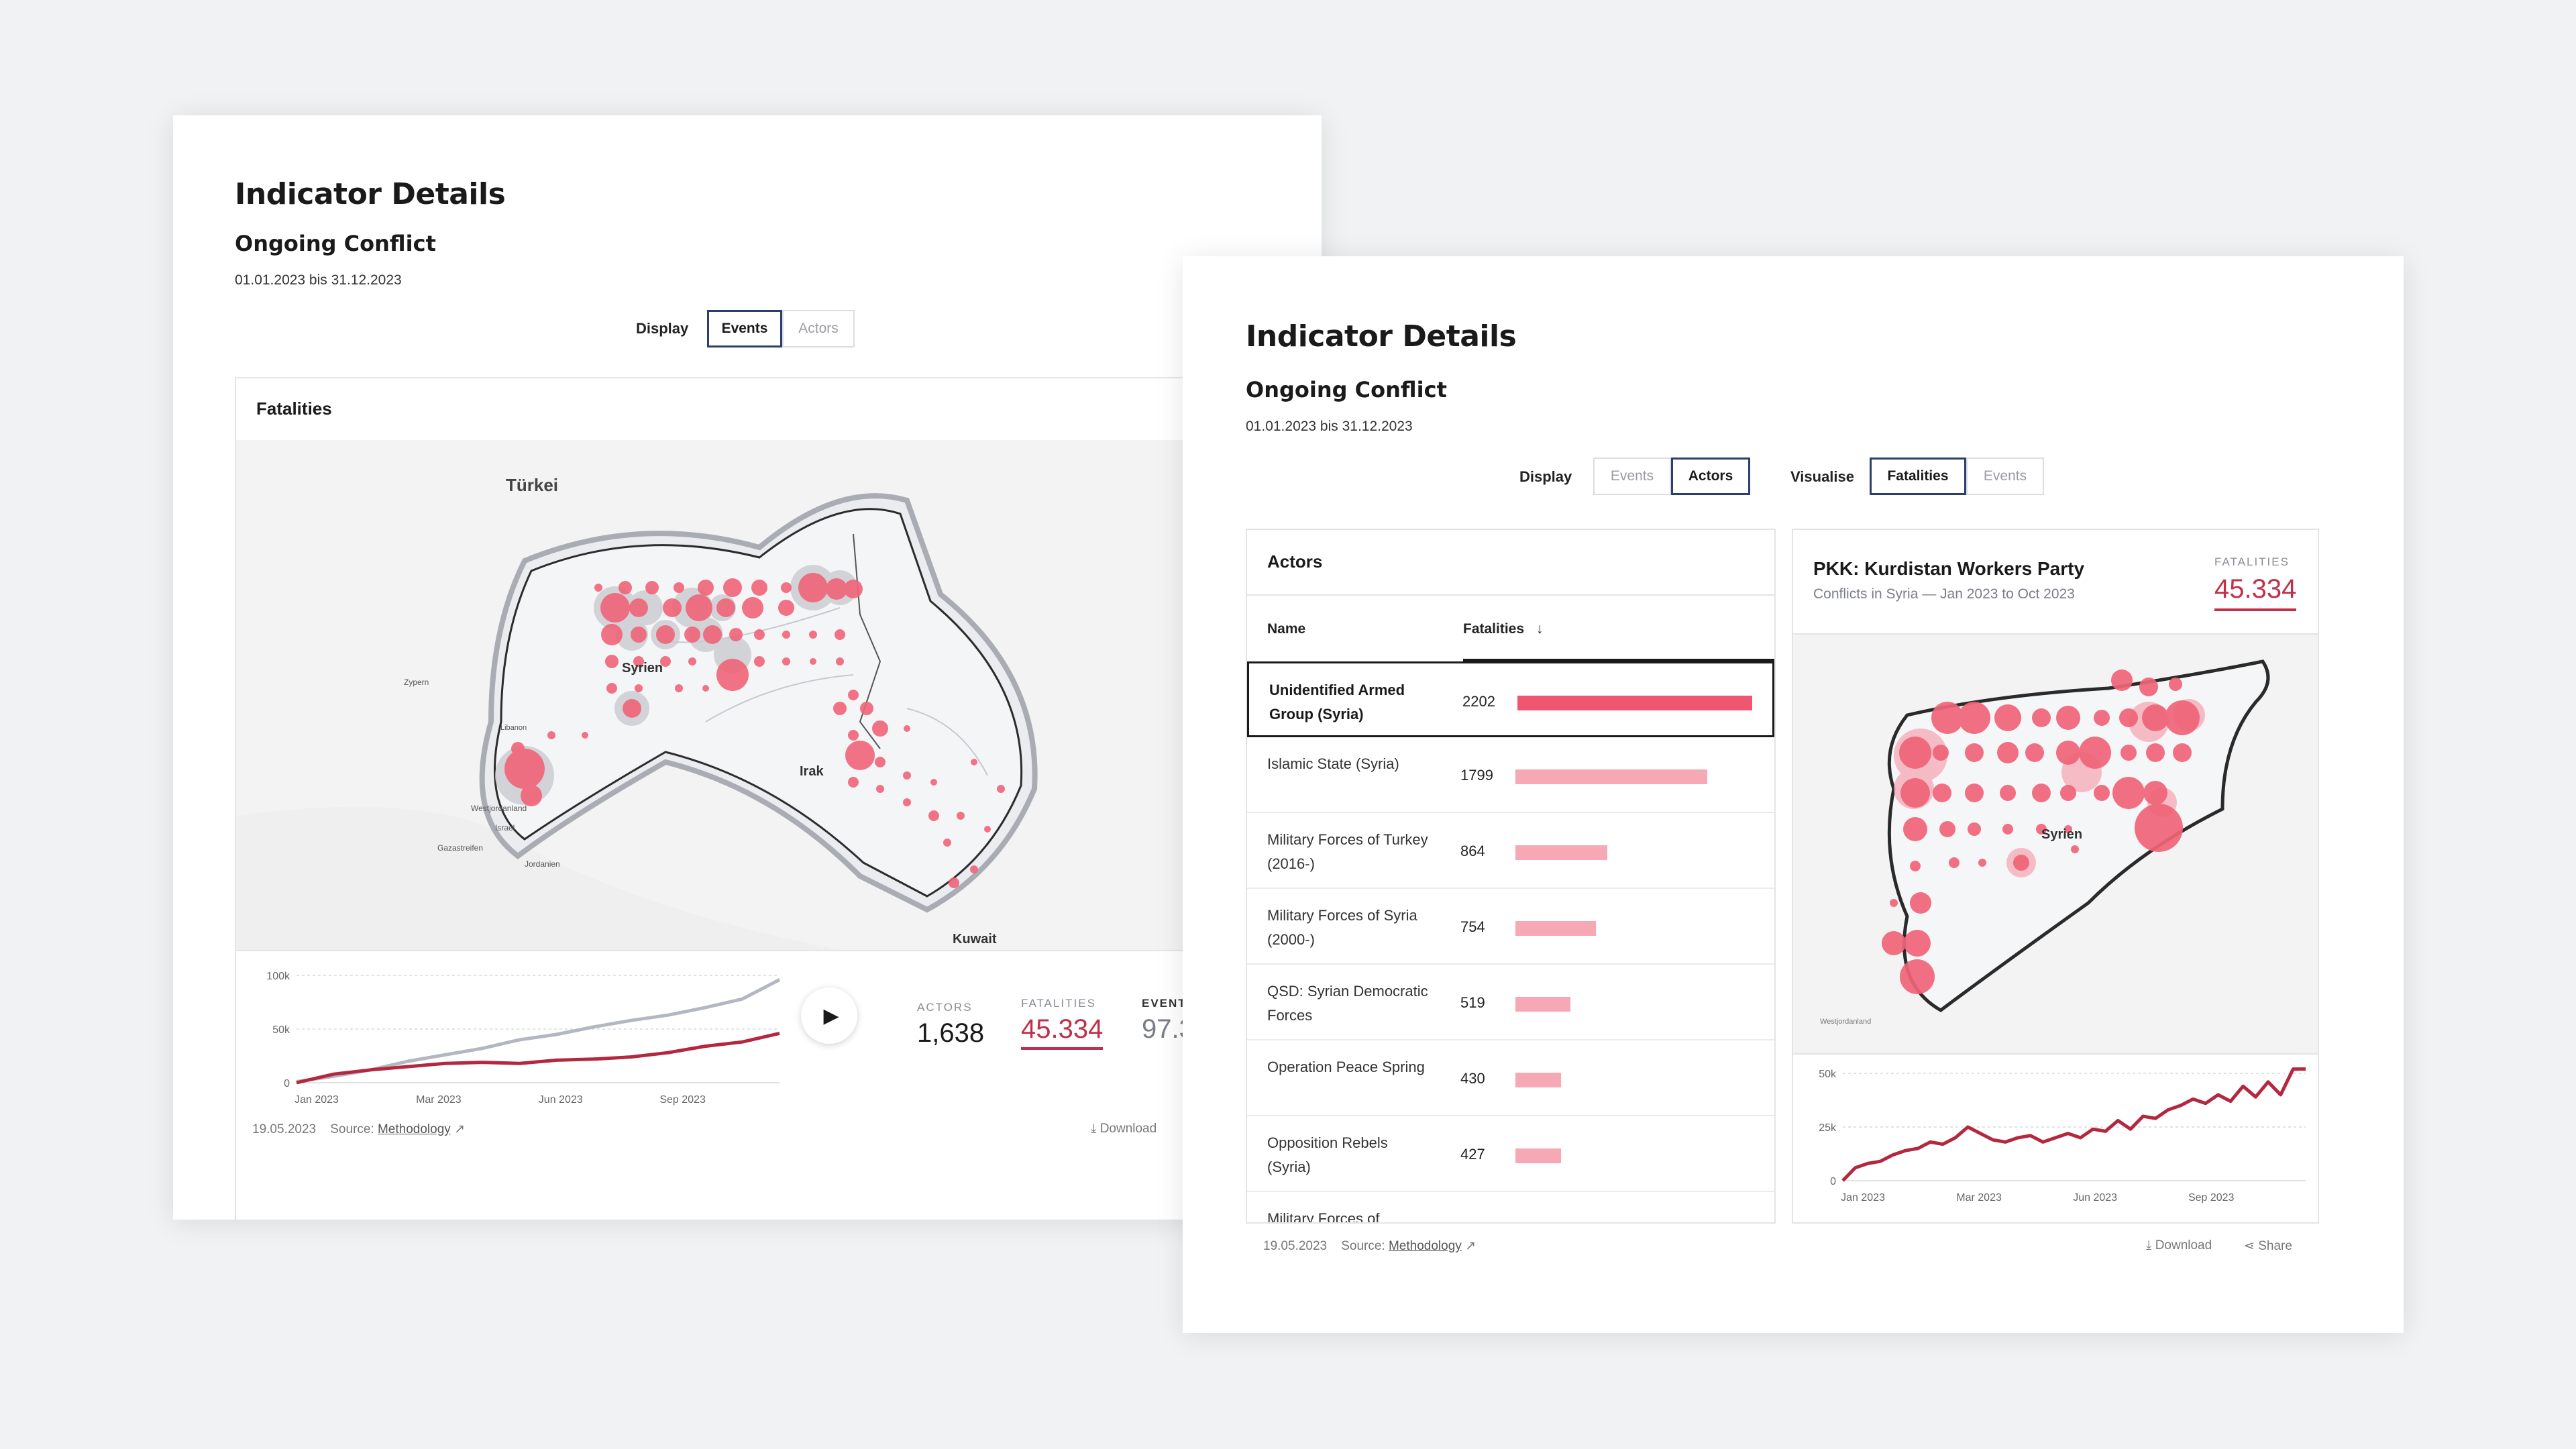 The width and height of the screenshot is (2576, 1449). I want to click on actor-fatalities-value: 519, so click(1472, 1002).